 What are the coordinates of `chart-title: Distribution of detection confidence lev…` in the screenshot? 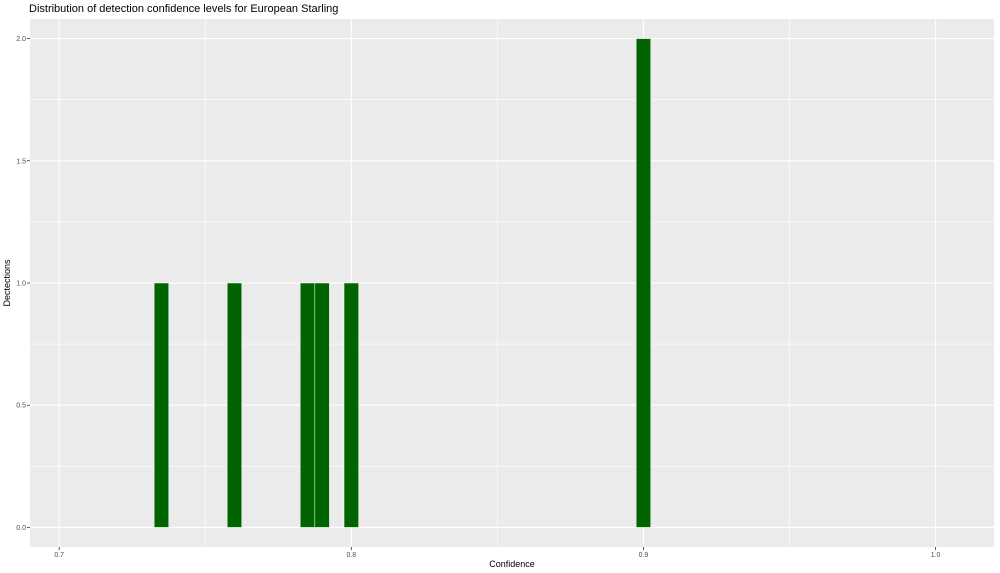 It's located at (183, 9).